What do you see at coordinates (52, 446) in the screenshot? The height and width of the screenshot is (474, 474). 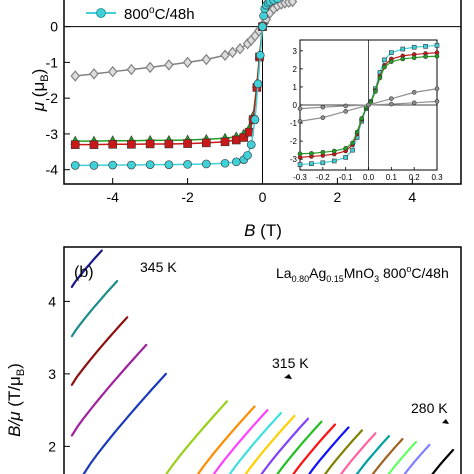 I see `b-y-tick-label: 2` at bounding box center [52, 446].